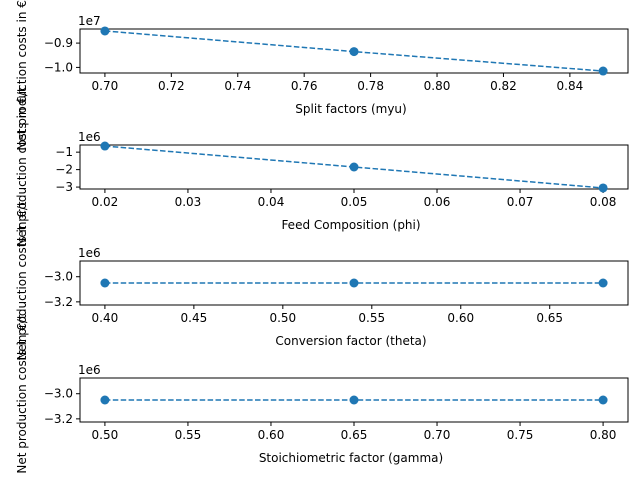 The image size is (640, 480). I want to click on y-tick-label: −3, so click(64, 187).